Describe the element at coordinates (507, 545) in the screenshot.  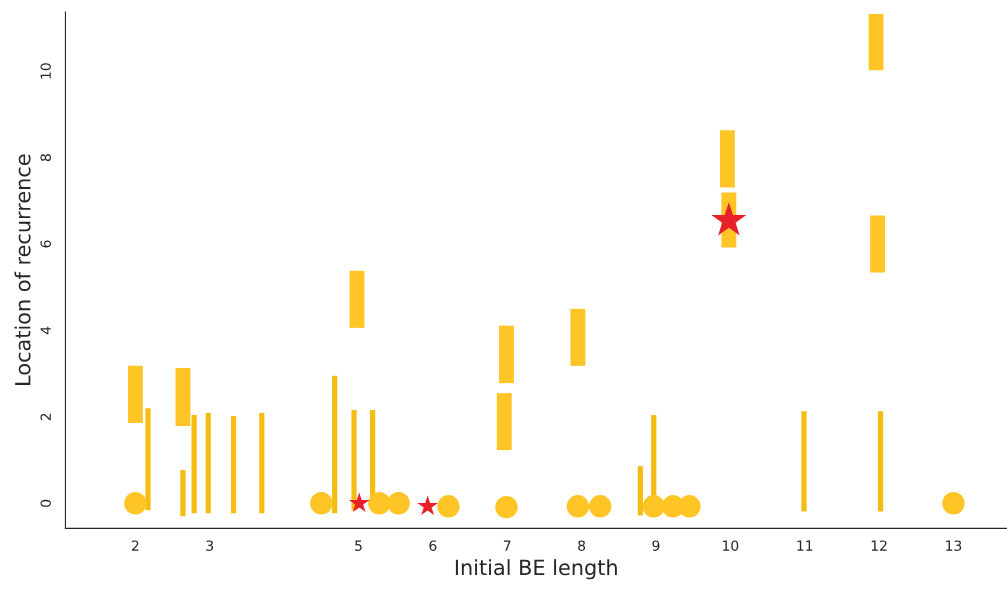
I see `x-tick-label: 7` at that location.